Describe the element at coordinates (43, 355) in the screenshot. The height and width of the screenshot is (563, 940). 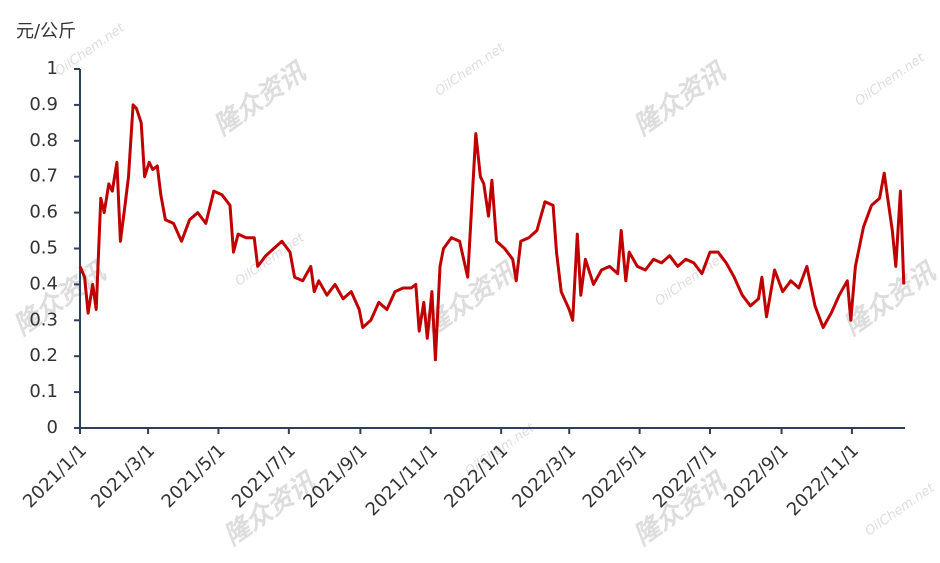
I see `y-tick-label: 0.2` at that location.